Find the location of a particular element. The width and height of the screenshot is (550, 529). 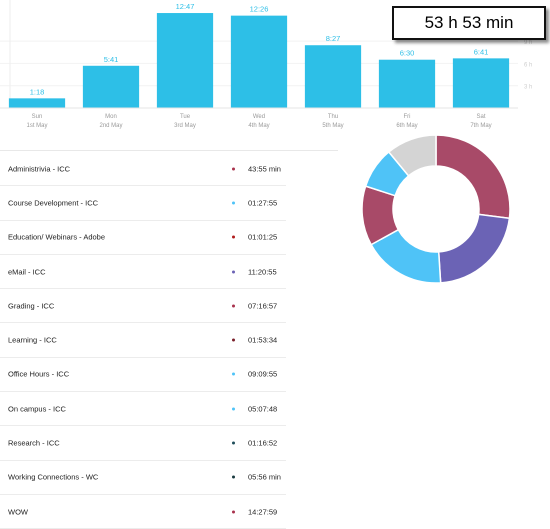

activity-time: 11:20:55 is located at coordinates (262, 272).